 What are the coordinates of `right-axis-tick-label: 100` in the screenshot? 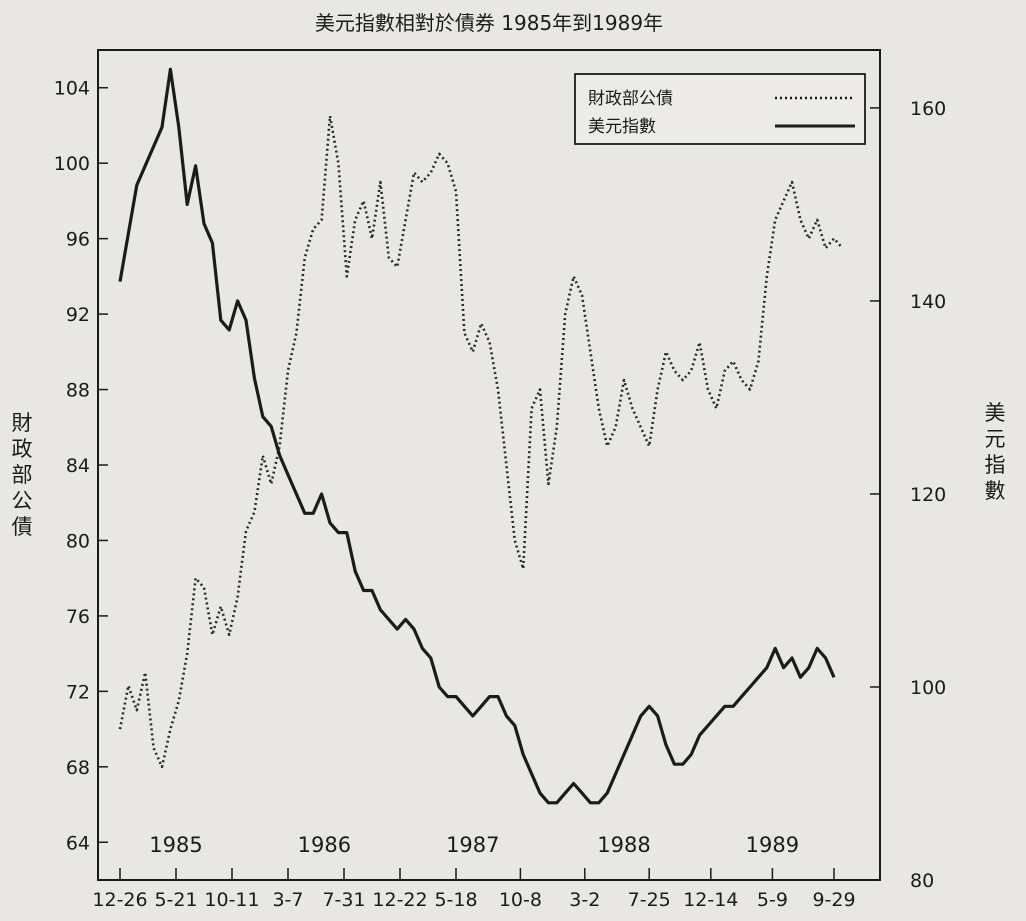 It's located at (928, 688).